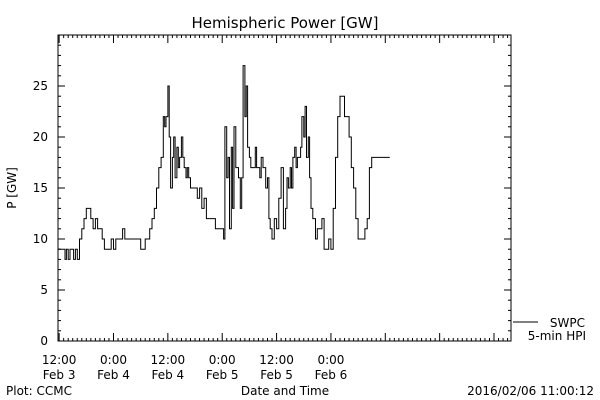  Describe the element at coordinates (59, 375) in the screenshot. I see `x-tick-label-date: Feb 3` at that location.